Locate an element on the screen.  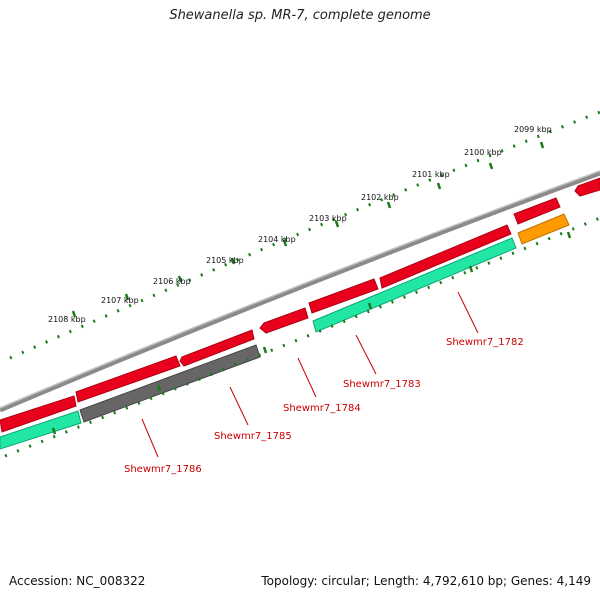
cds-shewmr7-1786-forward is located at coordinates (38, 414).